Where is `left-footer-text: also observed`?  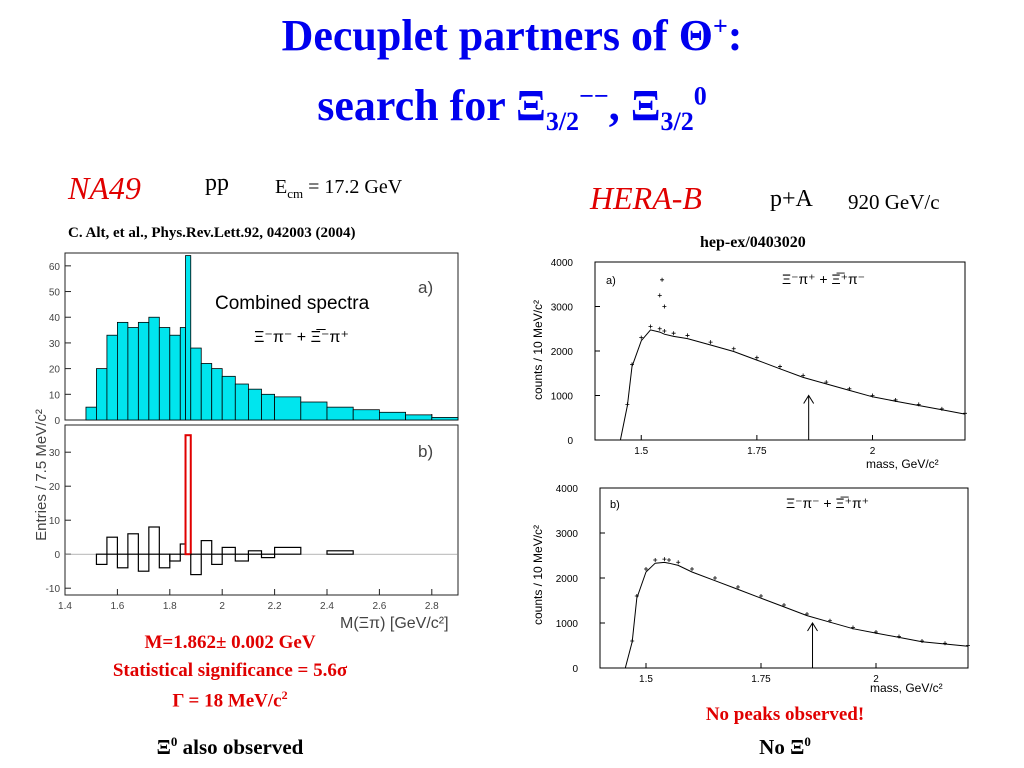 left-footer-text: also observed is located at coordinates (240, 747).